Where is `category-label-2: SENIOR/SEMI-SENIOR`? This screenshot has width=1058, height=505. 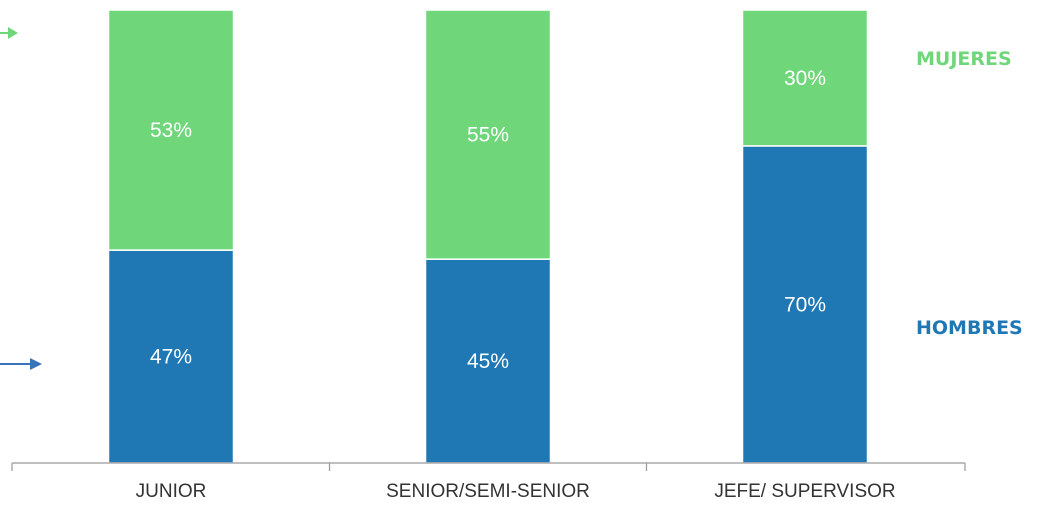 category-label-2: SENIOR/SEMI-SENIOR is located at coordinates (488, 491).